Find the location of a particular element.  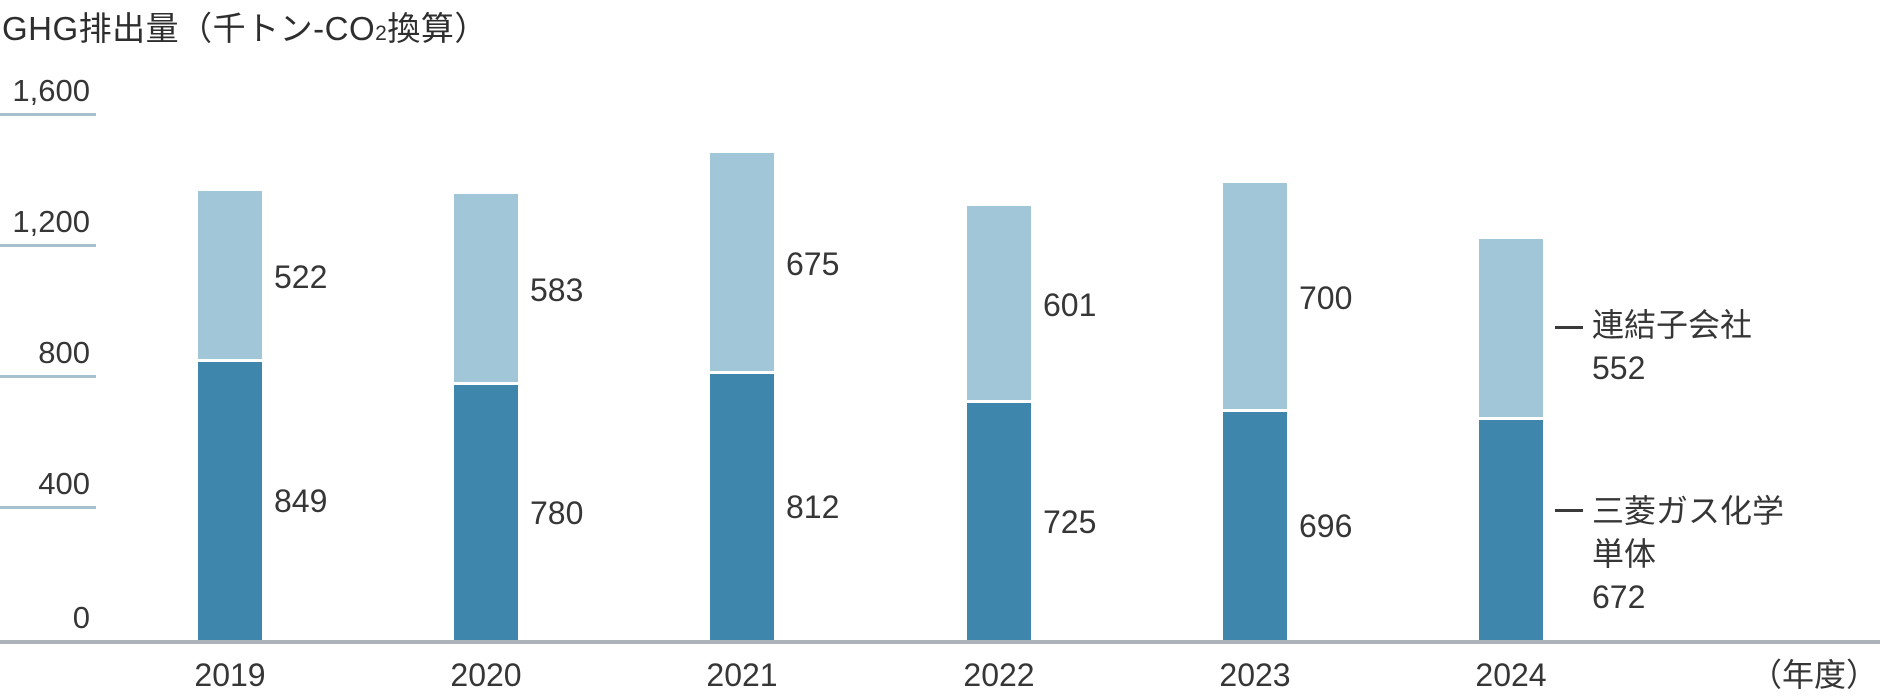

y-tick-label-800: 800 is located at coordinates (64, 352).